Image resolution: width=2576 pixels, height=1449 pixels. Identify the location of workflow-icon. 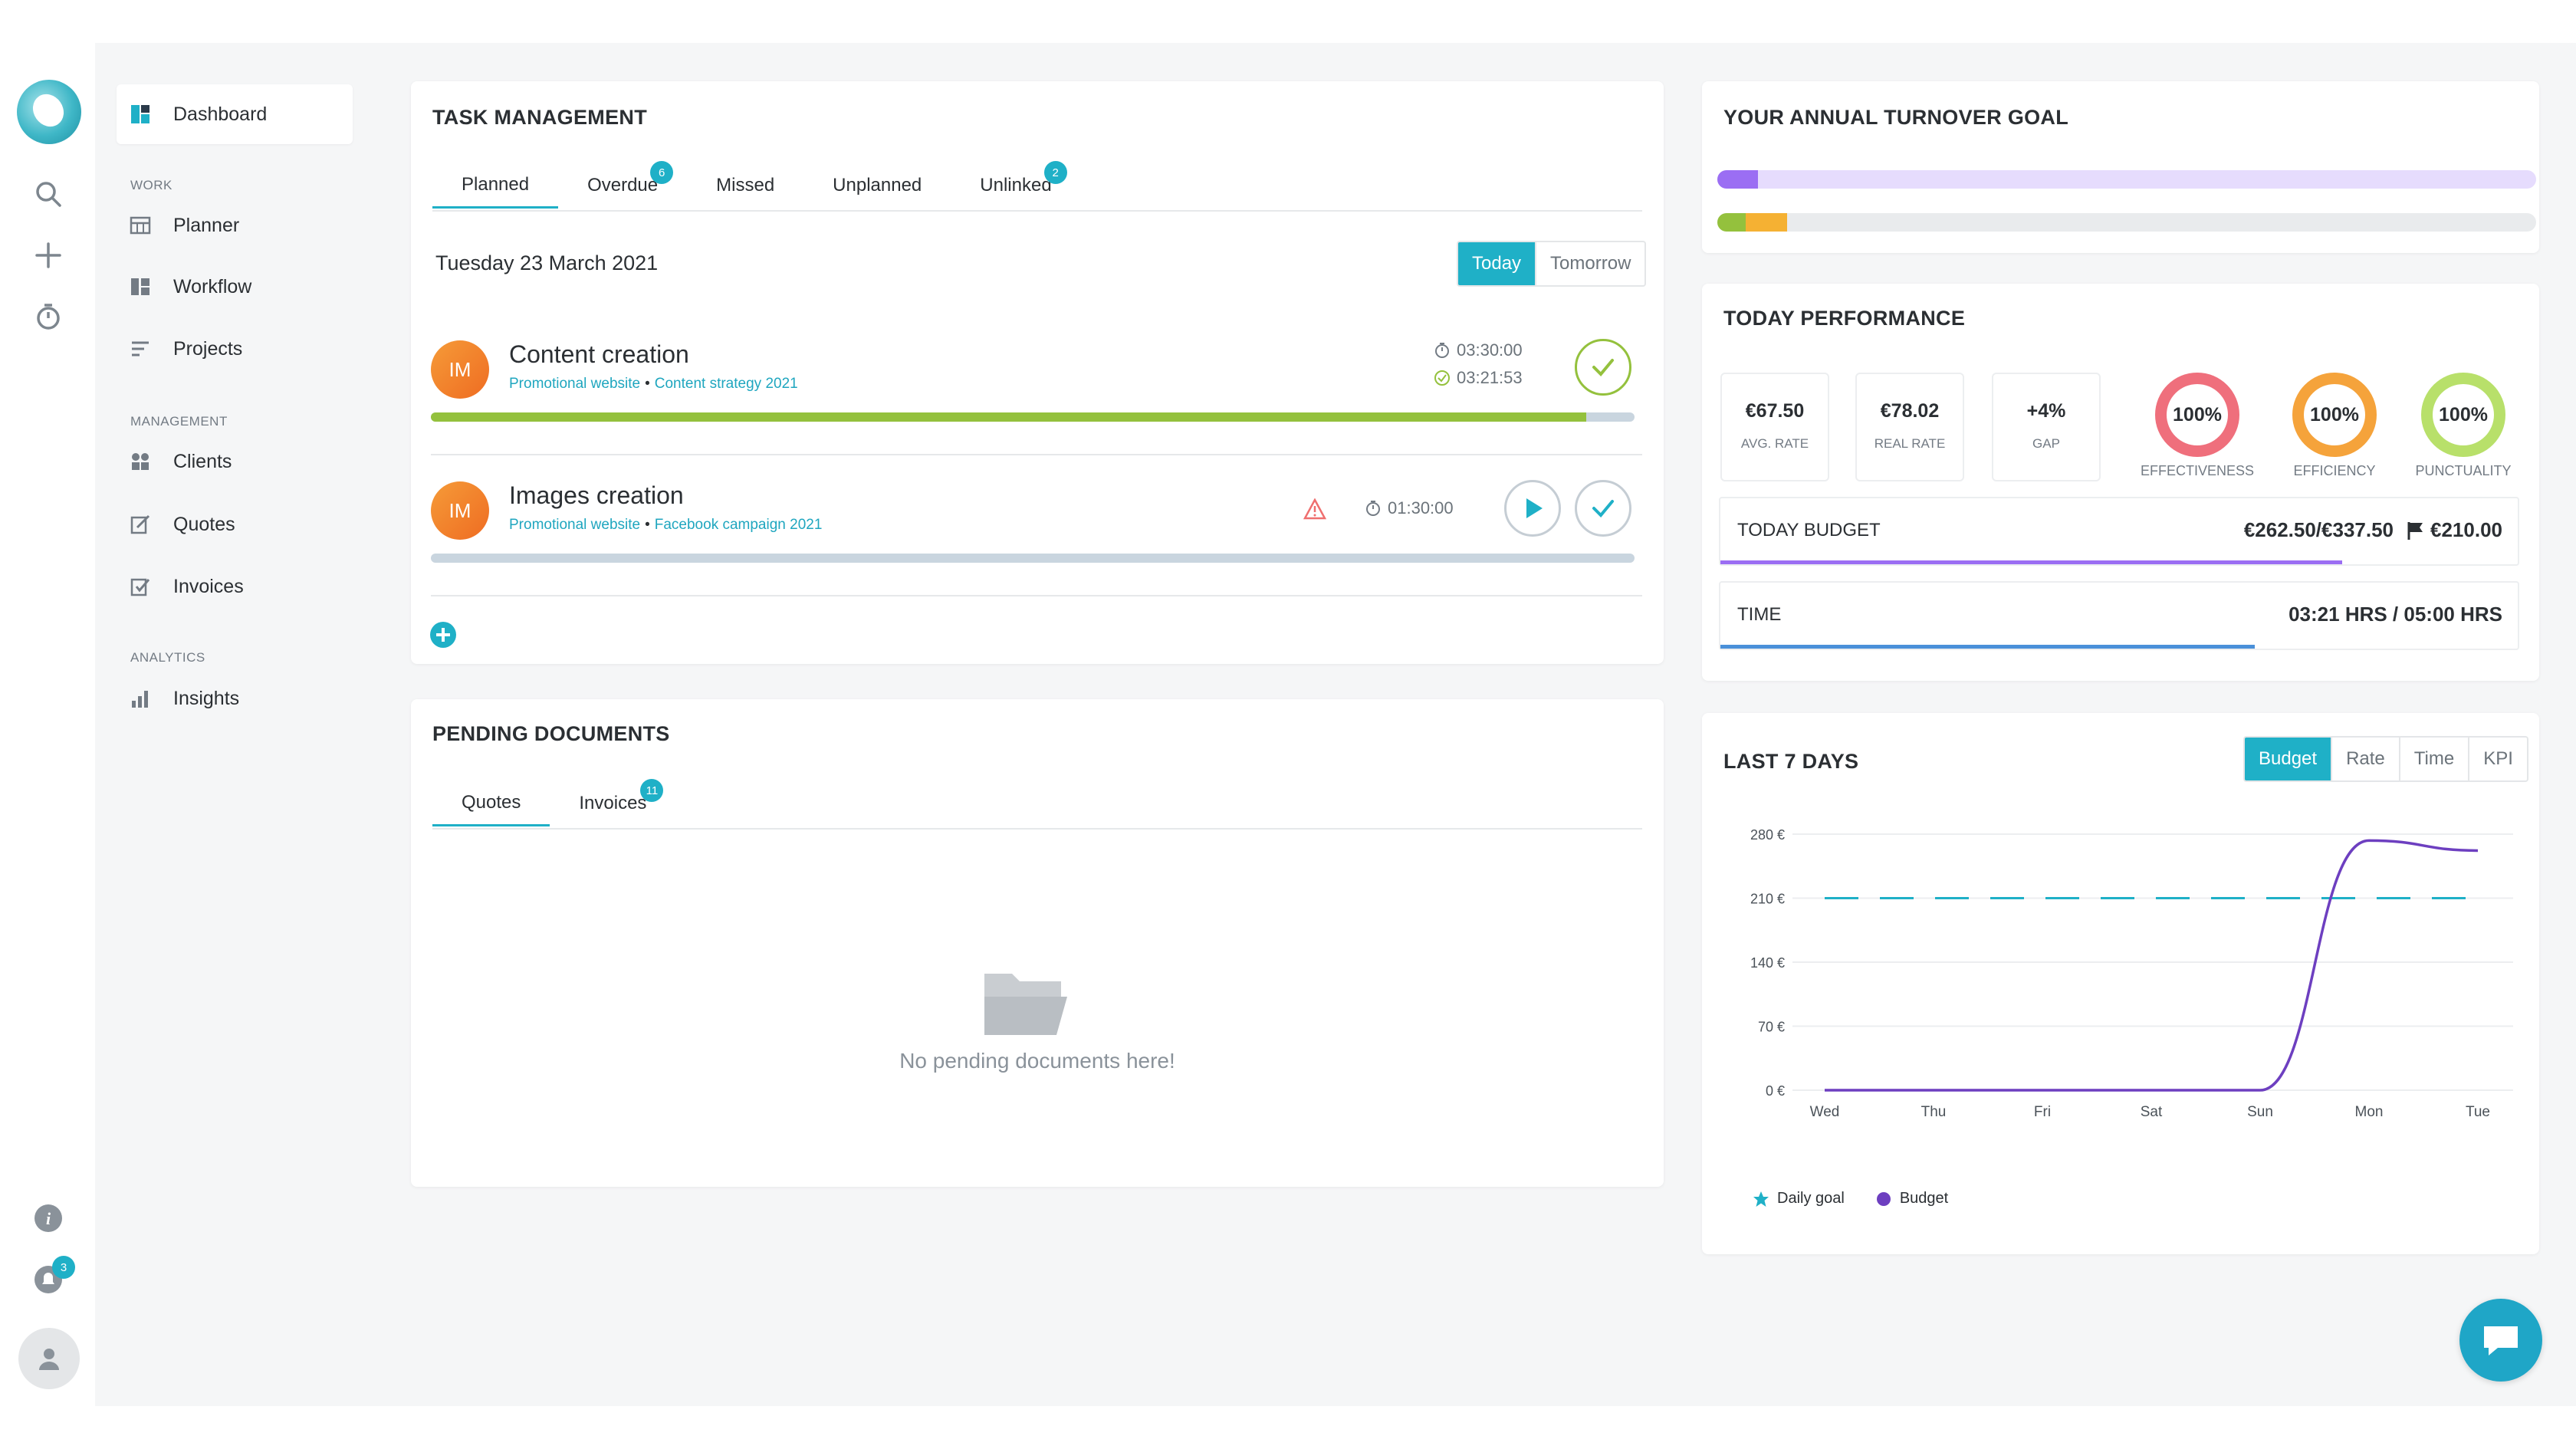
(141, 287).